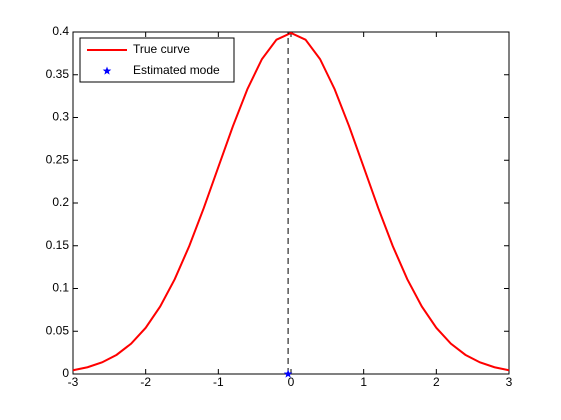 The height and width of the screenshot is (420, 561). What do you see at coordinates (58, 74) in the screenshot?
I see `y-tick-label: 0.35` at bounding box center [58, 74].